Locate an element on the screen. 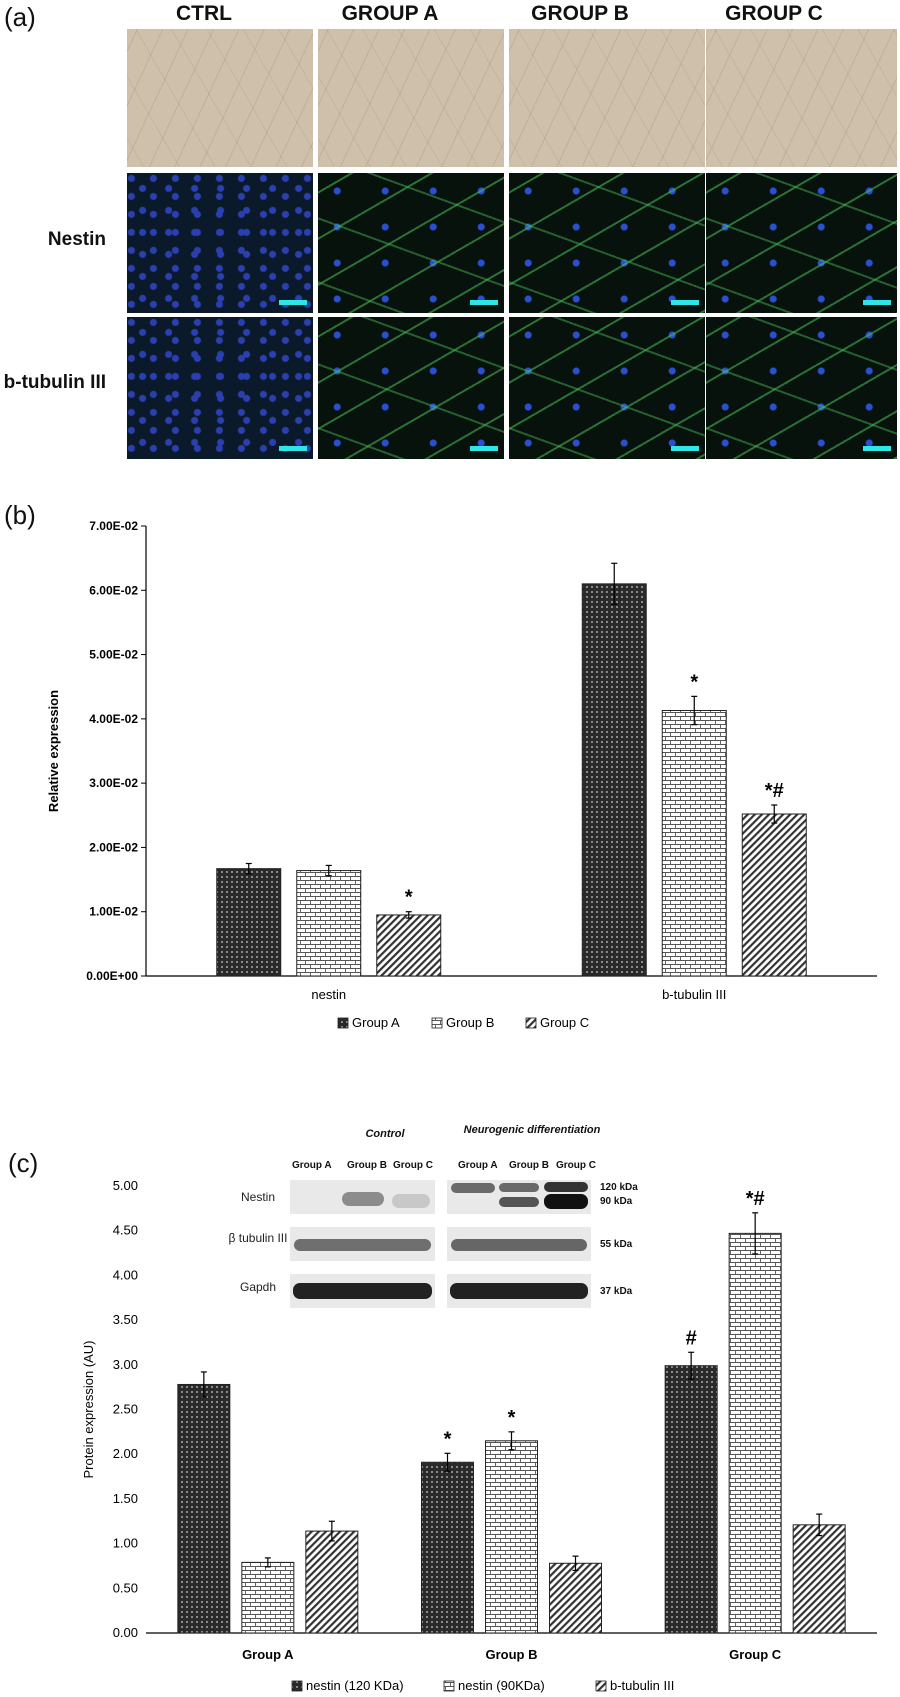 This screenshot has height=1697, width=900. mw-label-90: 90 kDa is located at coordinates (616, 1201).